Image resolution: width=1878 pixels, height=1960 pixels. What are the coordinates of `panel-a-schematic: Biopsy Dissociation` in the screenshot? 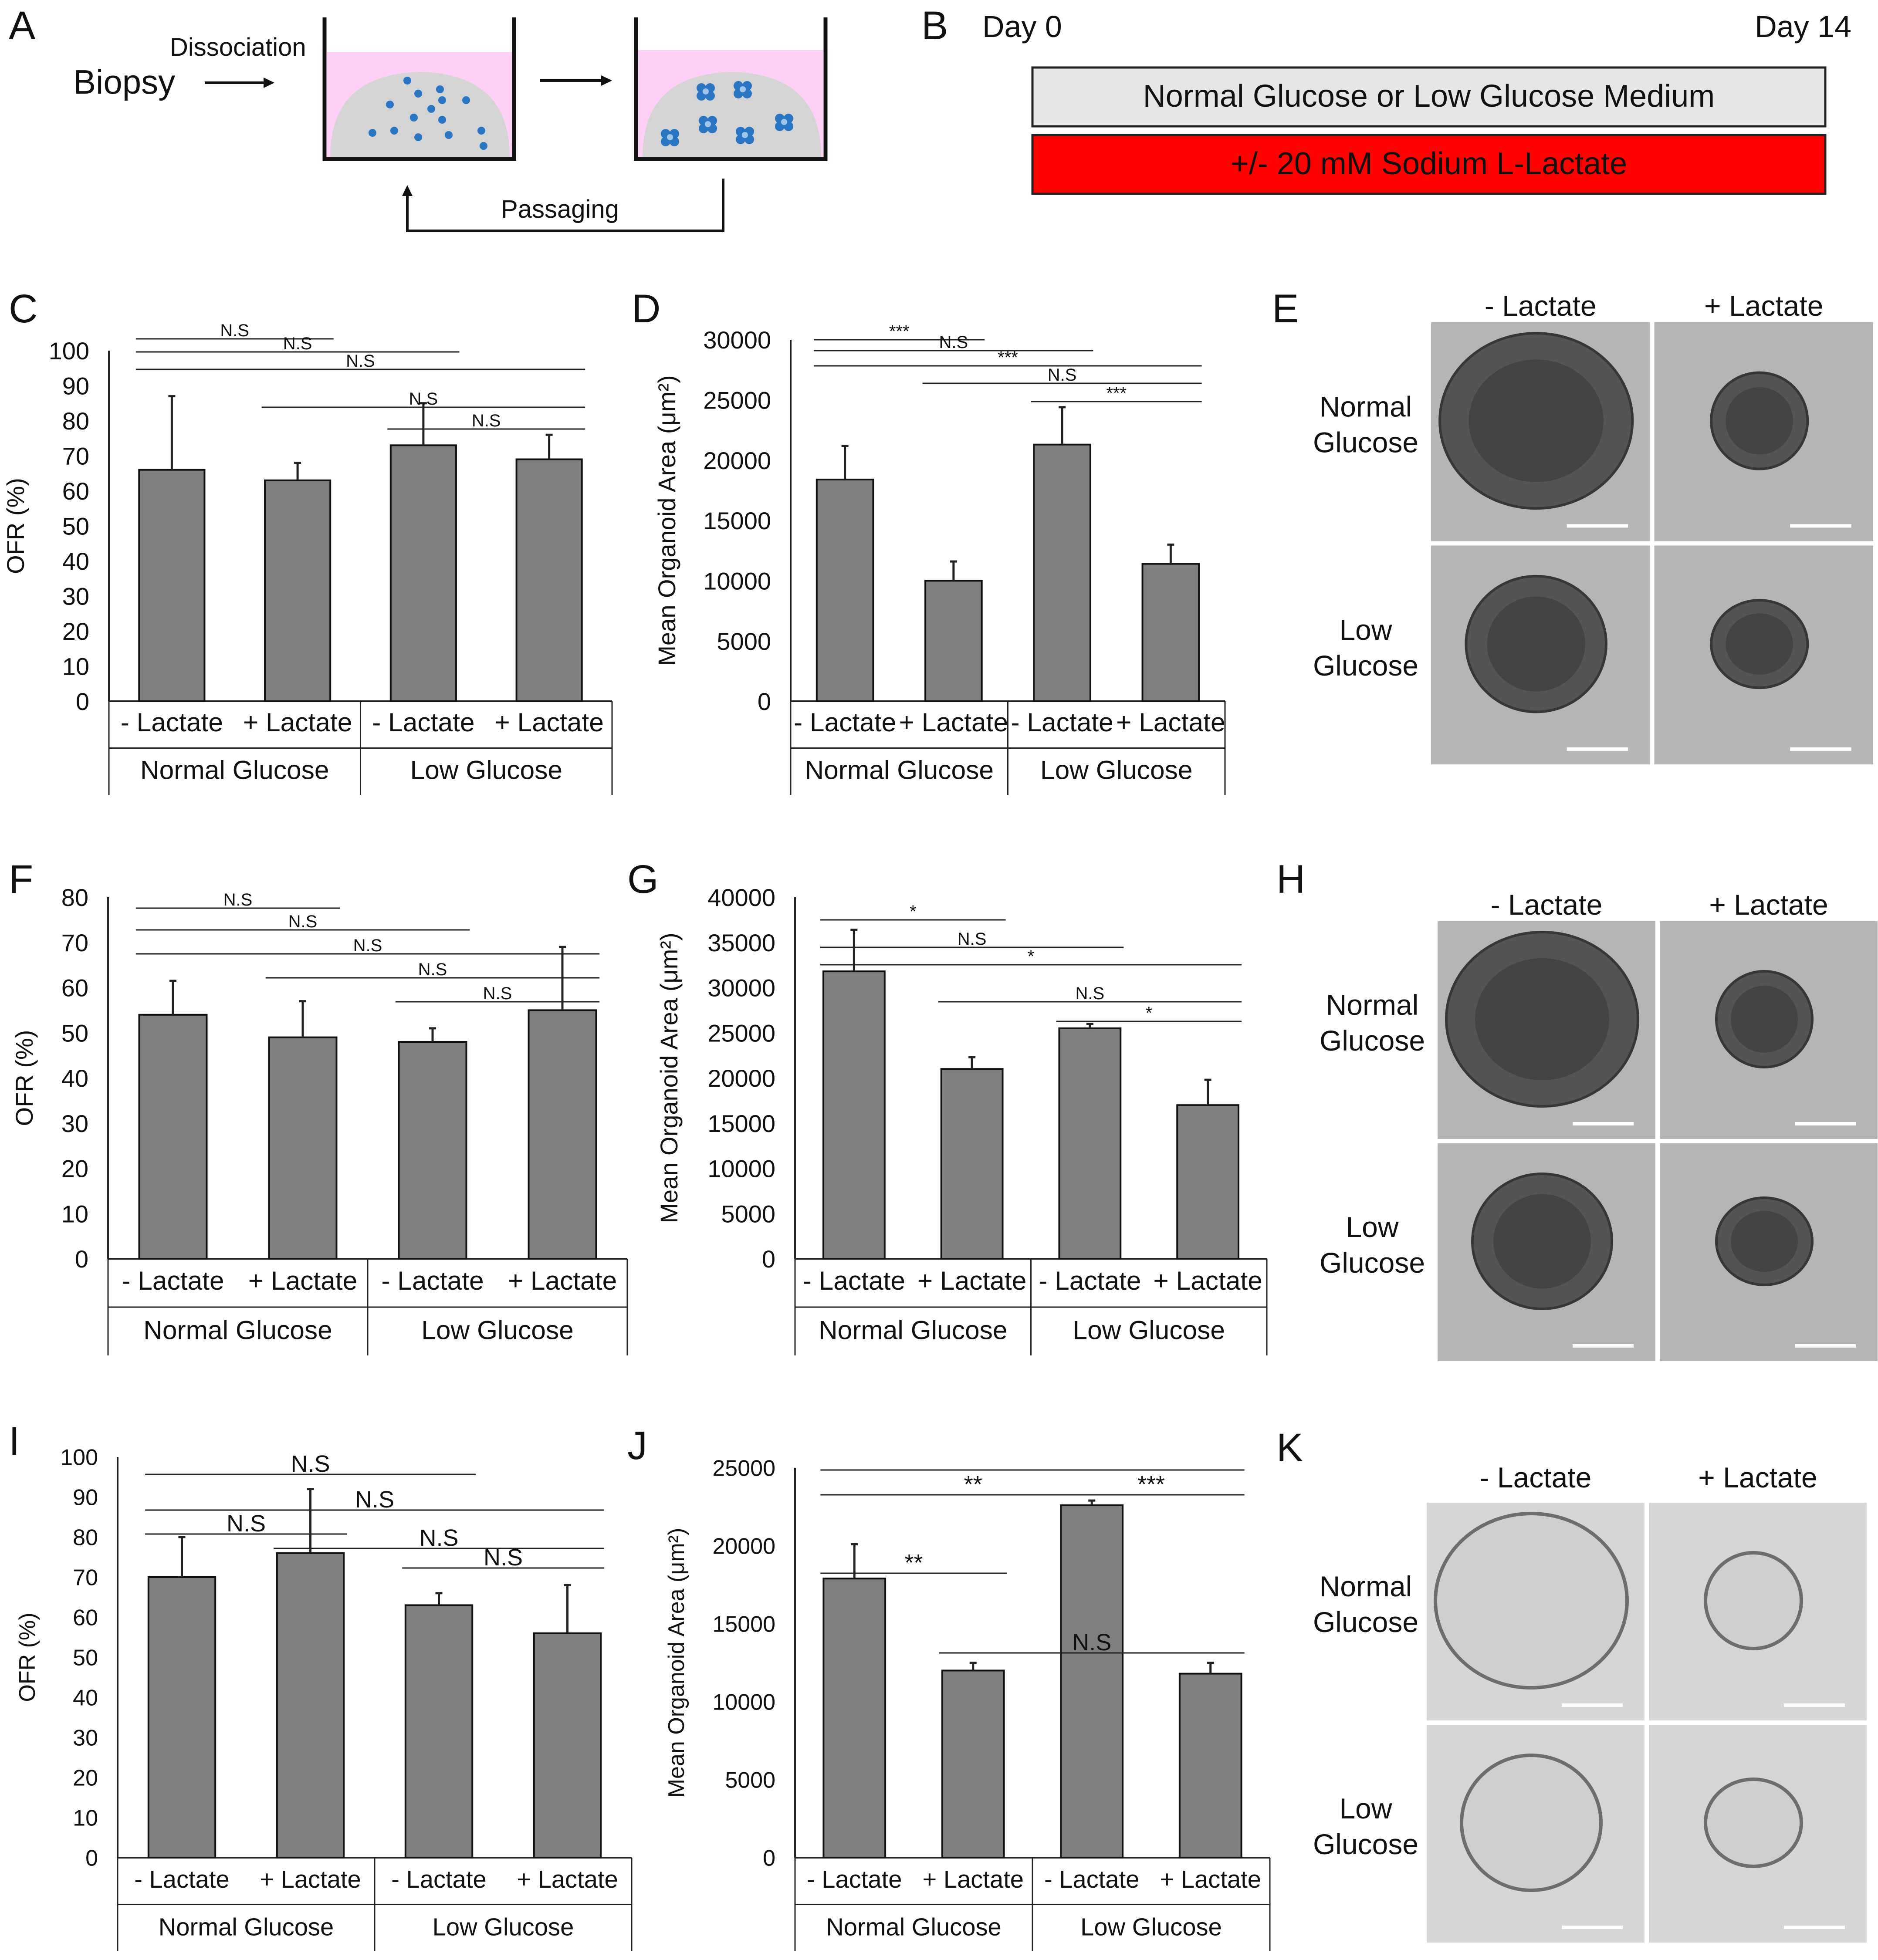 It's located at (450, 125).